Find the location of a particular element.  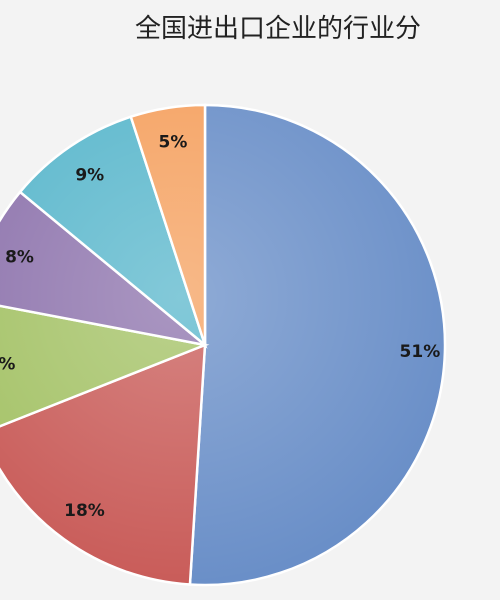

data-label: 5% is located at coordinates (172, 143).